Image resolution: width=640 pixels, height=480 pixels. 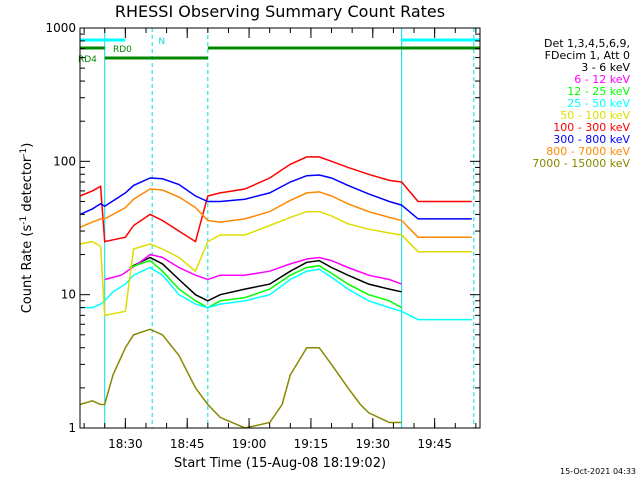 What do you see at coordinates (64, 161) in the screenshot?
I see `y-tick-label: 100` at bounding box center [64, 161].